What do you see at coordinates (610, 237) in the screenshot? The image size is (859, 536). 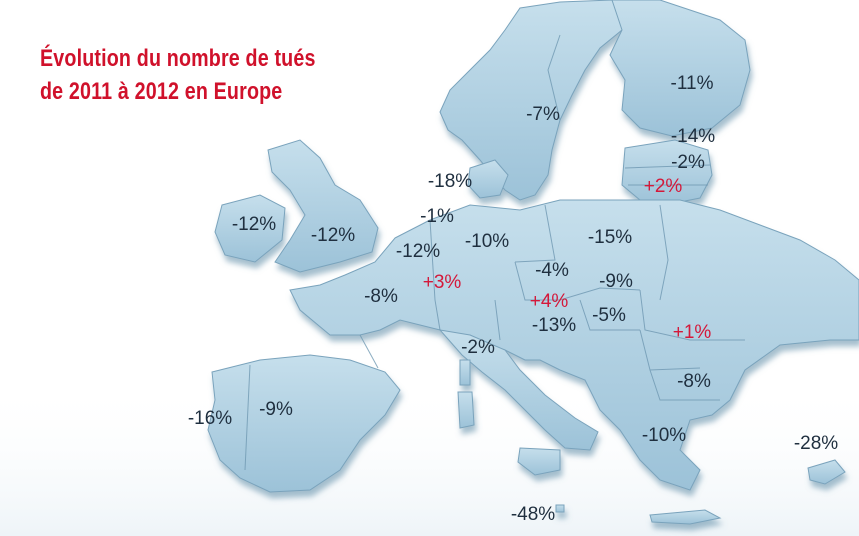 I see `label-poland: -15%` at bounding box center [610, 237].